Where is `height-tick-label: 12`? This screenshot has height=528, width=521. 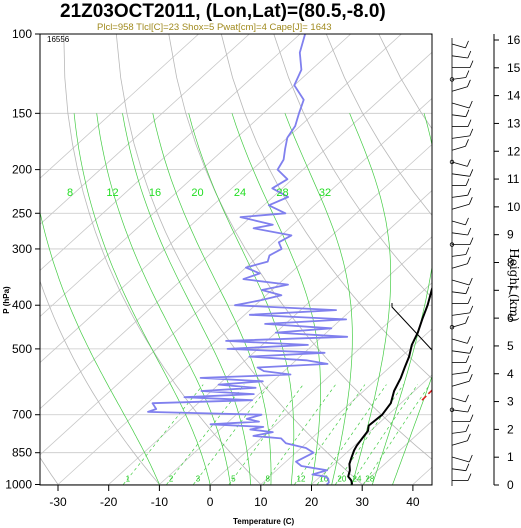
height-tick-label: 12 is located at coordinates (514, 151).